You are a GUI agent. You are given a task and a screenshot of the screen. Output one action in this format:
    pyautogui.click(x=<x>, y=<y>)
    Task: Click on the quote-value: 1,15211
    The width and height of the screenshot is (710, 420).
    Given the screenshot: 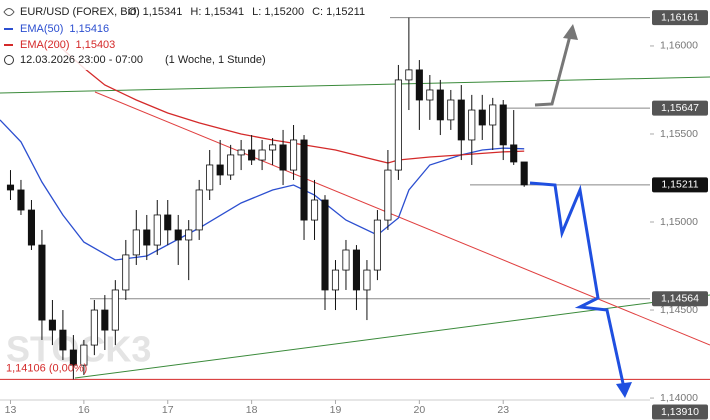 What is the action you would take?
    pyautogui.click(x=345, y=12)
    